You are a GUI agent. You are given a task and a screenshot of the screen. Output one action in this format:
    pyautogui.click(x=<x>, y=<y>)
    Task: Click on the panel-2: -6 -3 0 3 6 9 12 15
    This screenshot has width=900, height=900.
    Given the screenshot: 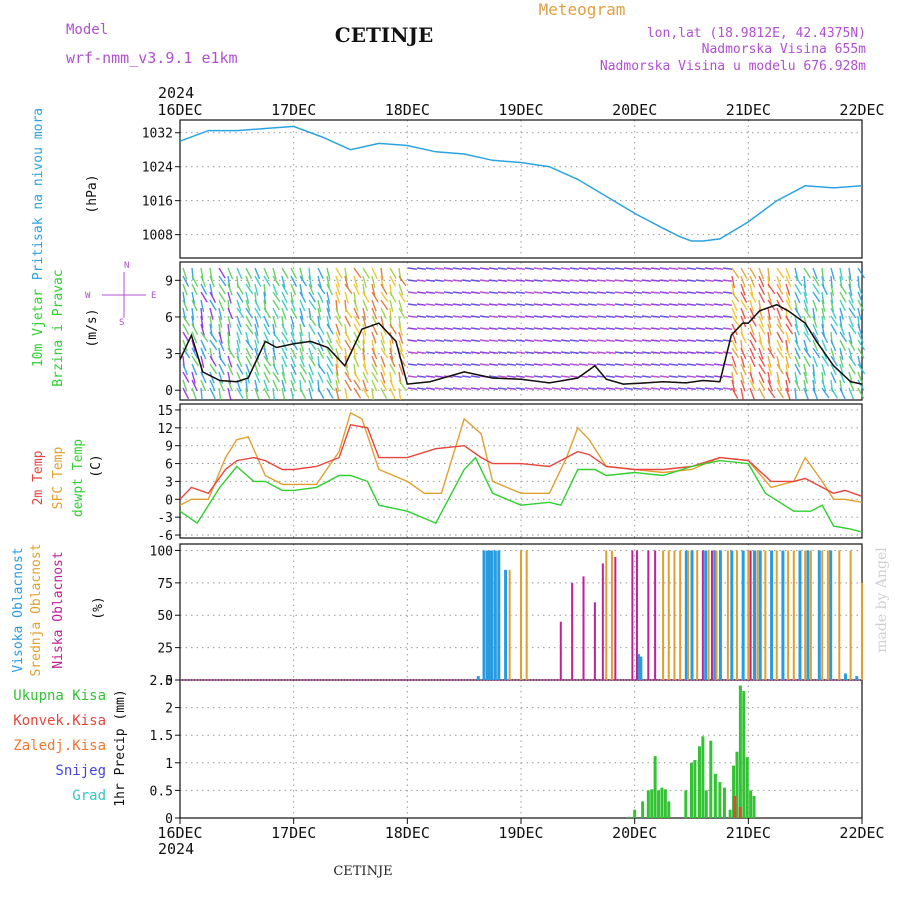 What is the action you would take?
    pyautogui.click(x=510, y=473)
    